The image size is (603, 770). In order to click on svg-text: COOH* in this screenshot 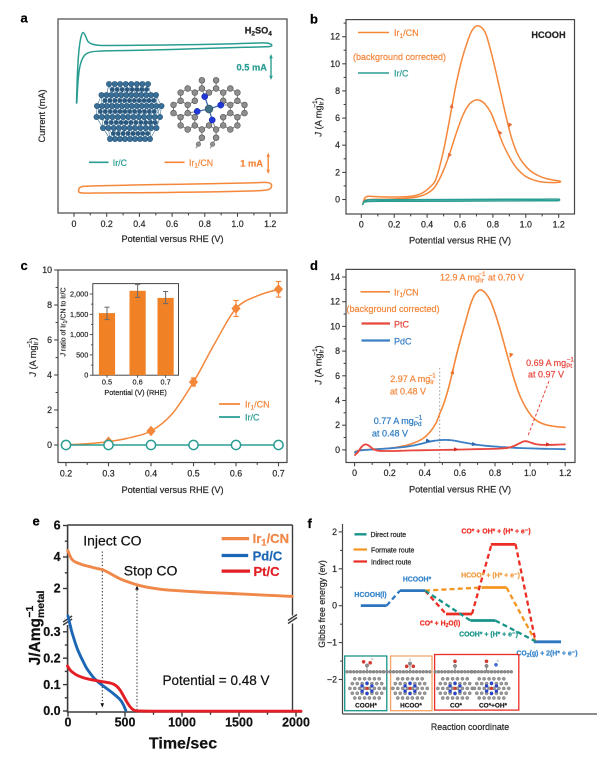, I will do `click(366, 706)`.